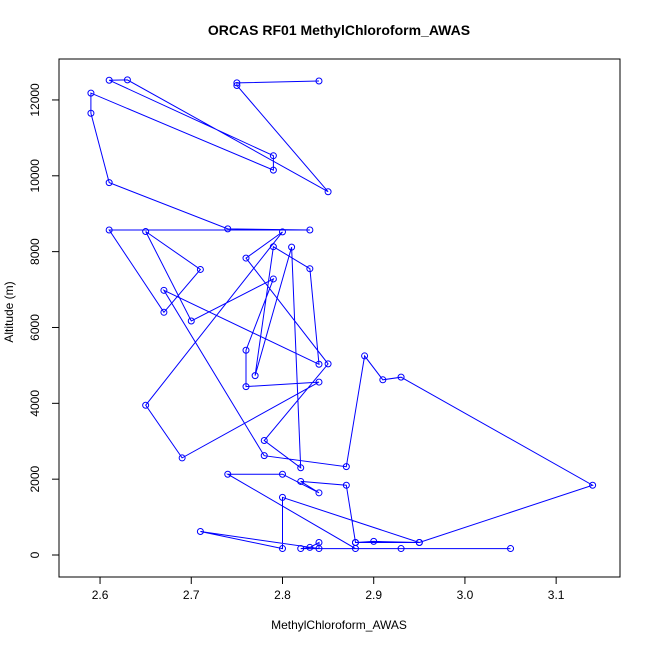 This screenshot has height=650, width=650. What do you see at coordinates (282, 595) in the screenshot?
I see `x-tick-label: 2.8` at bounding box center [282, 595].